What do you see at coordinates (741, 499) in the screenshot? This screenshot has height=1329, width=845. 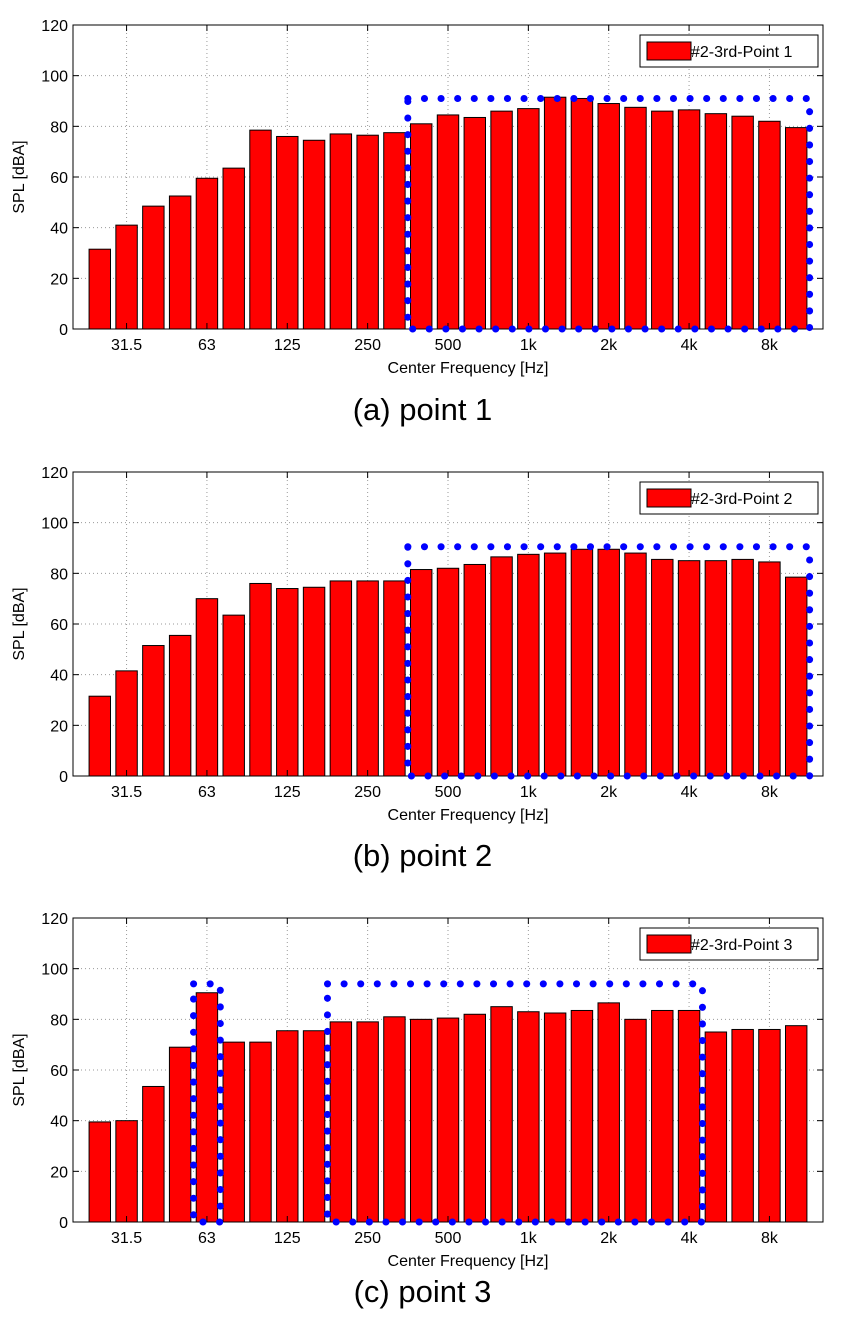 I see `legend-label: #2-3rd-Point 2` at bounding box center [741, 499].